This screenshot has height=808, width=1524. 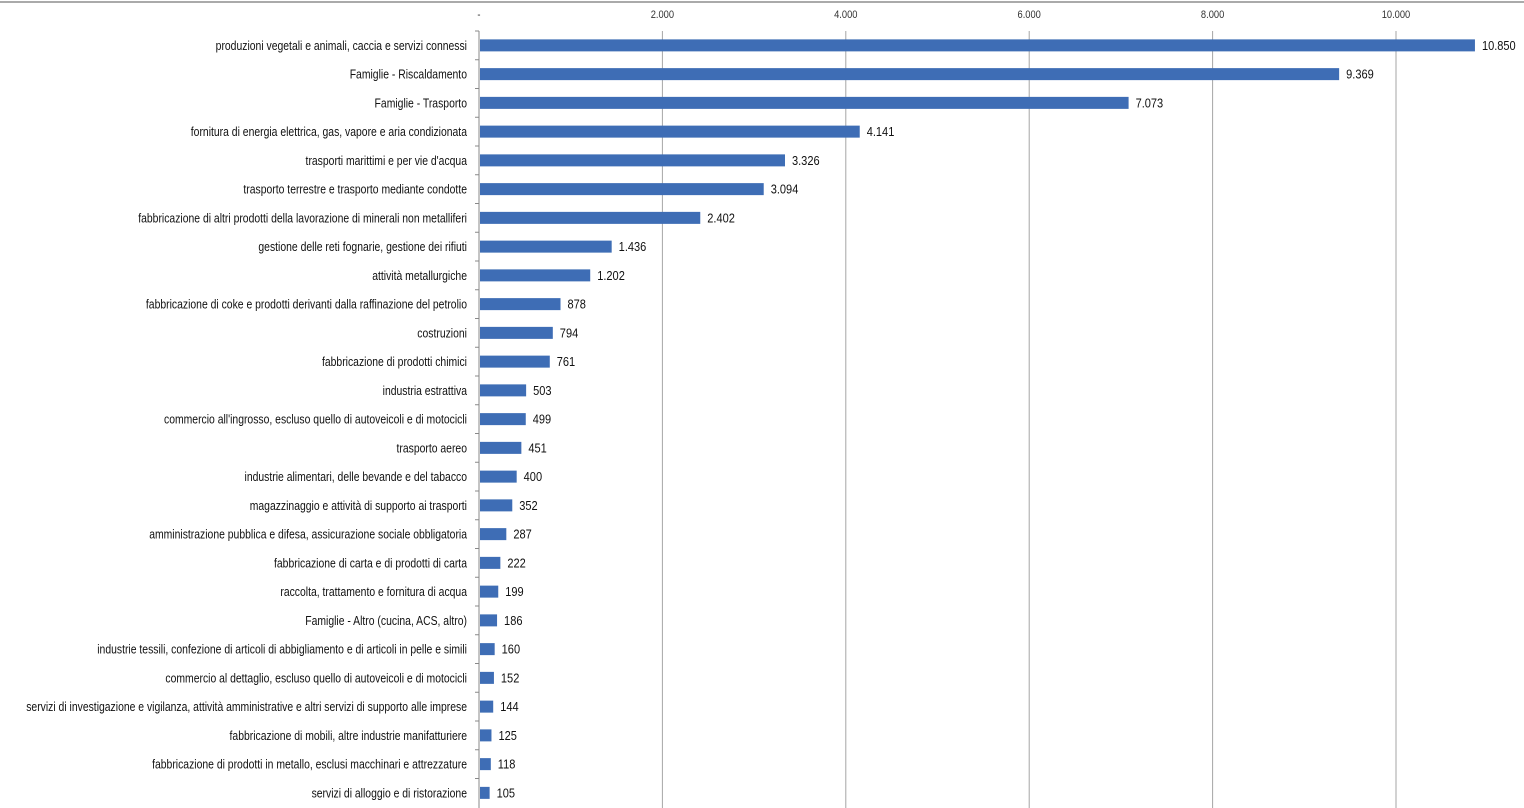 I want to click on value-label: 3.094, so click(x=785, y=189).